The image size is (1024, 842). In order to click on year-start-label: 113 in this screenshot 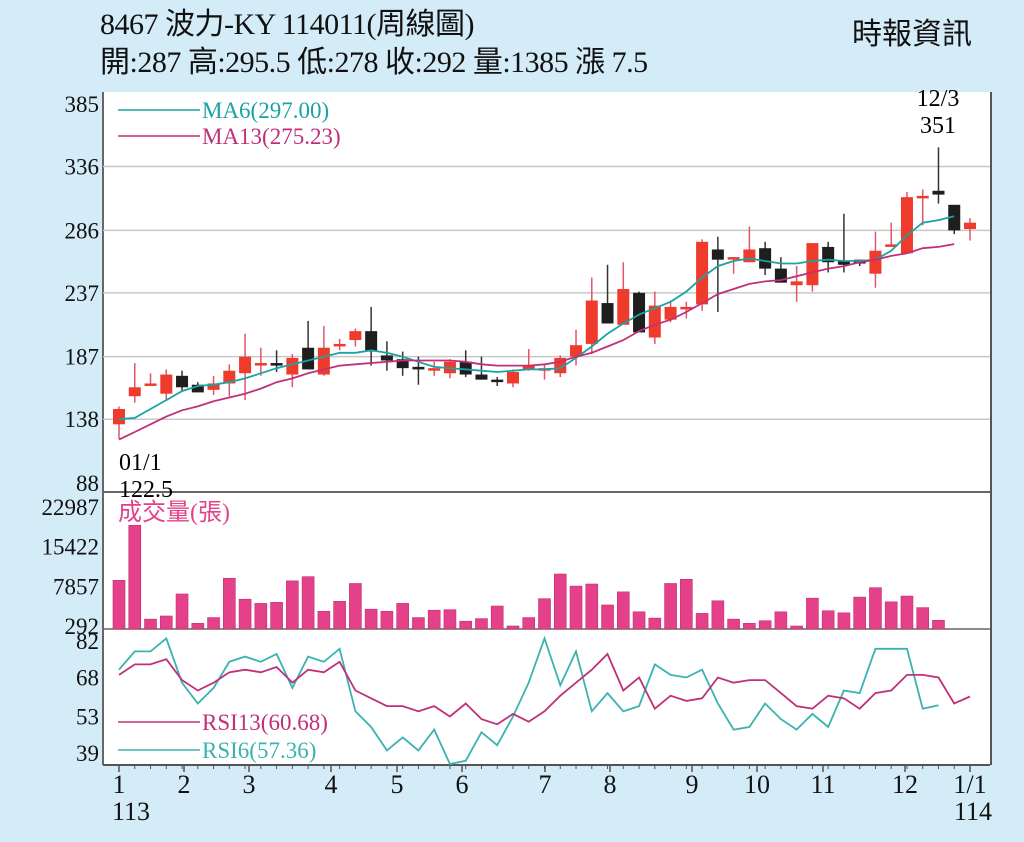, I will do `click(131, 811)`.